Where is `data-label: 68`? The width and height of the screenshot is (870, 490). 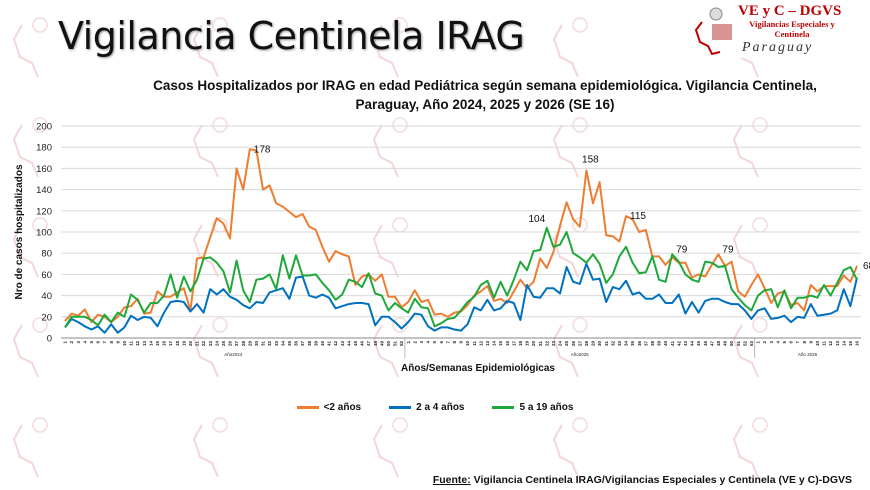 data-label: 68 is located at coordinates (866, 266).